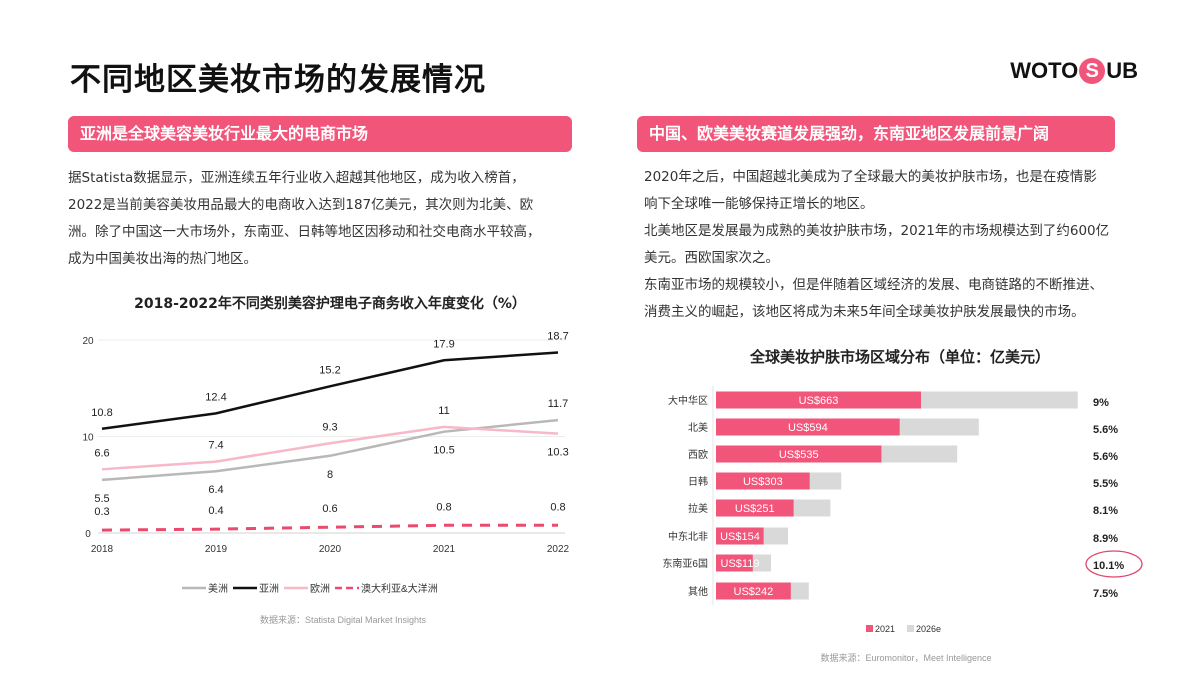 This screenshot has height=675, width=1200. What do you see at coordinates (873, 285) in the screenshot?
I see `paragraph-line: 东南亚市场的规模较小，但是伴随着区域经济的发展、电商链路的不断推进、` at bounding box center [873, 285].